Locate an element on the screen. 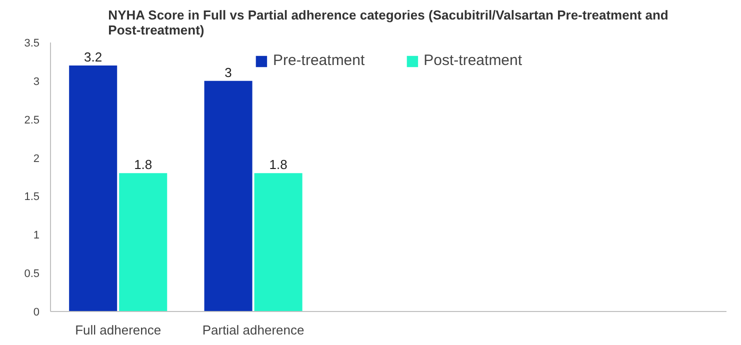 This screenshot has width=741, height=345. data-label: 3.2 is located at coordinates (93, 57).